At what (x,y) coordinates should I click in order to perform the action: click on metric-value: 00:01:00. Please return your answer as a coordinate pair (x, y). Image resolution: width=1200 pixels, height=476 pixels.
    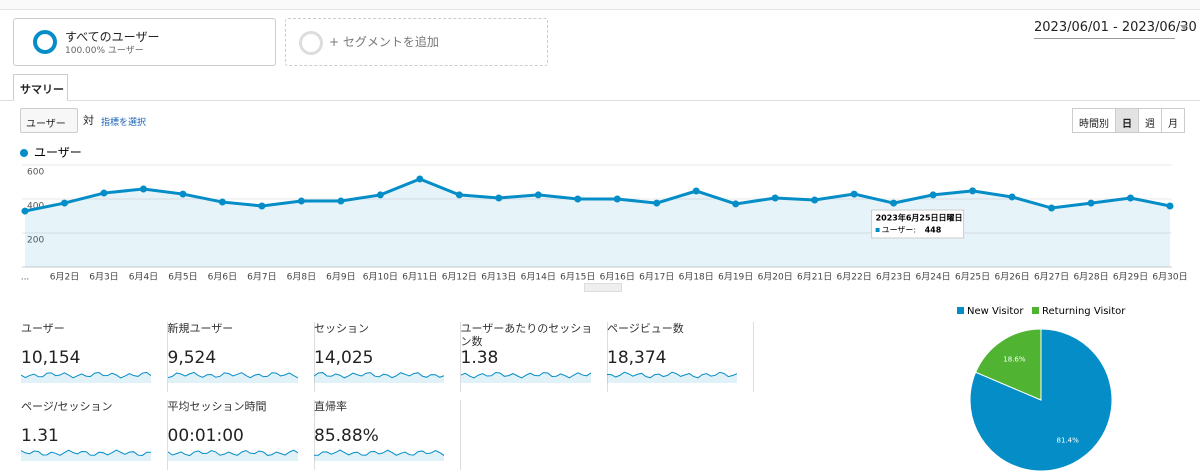
    Looking at the image, I should click on (205, 436).